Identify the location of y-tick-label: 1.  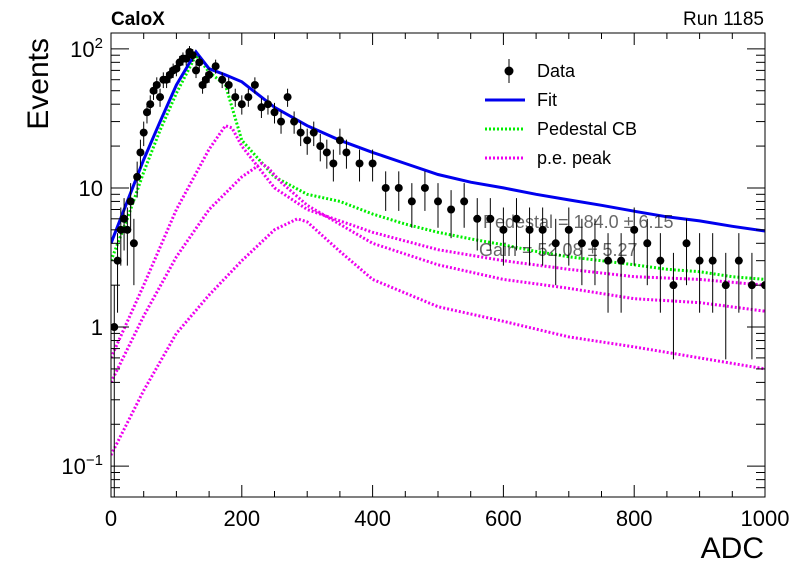
(97, 327).